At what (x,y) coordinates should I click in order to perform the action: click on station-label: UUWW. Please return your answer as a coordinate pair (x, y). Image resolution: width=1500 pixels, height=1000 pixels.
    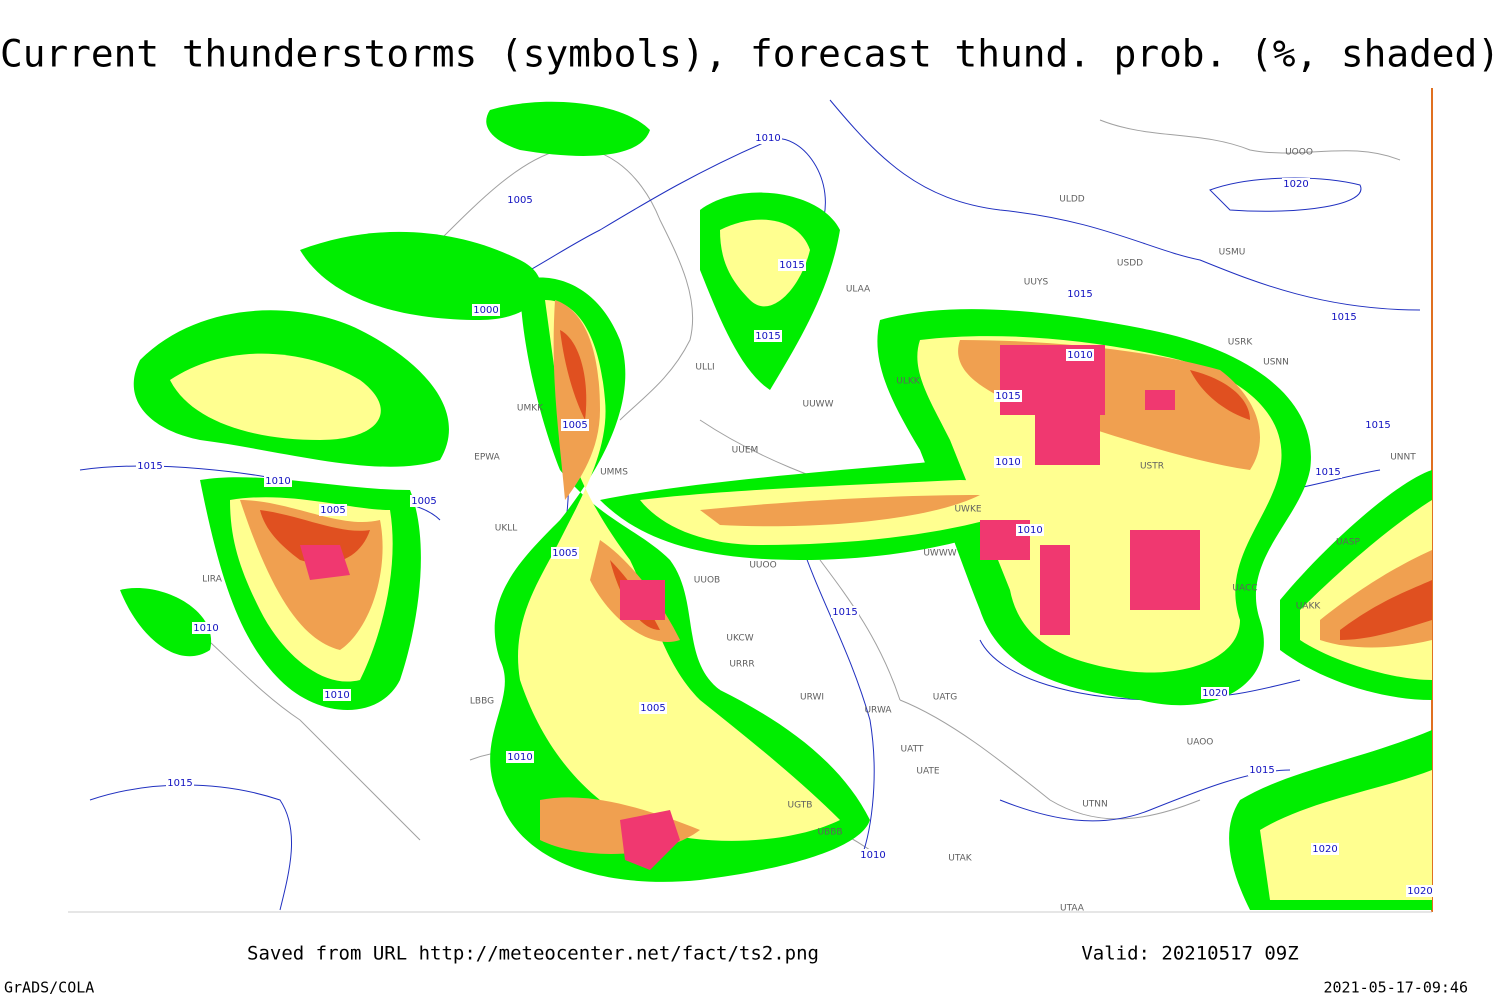
    Looking at the image, I should click on (818, 405).